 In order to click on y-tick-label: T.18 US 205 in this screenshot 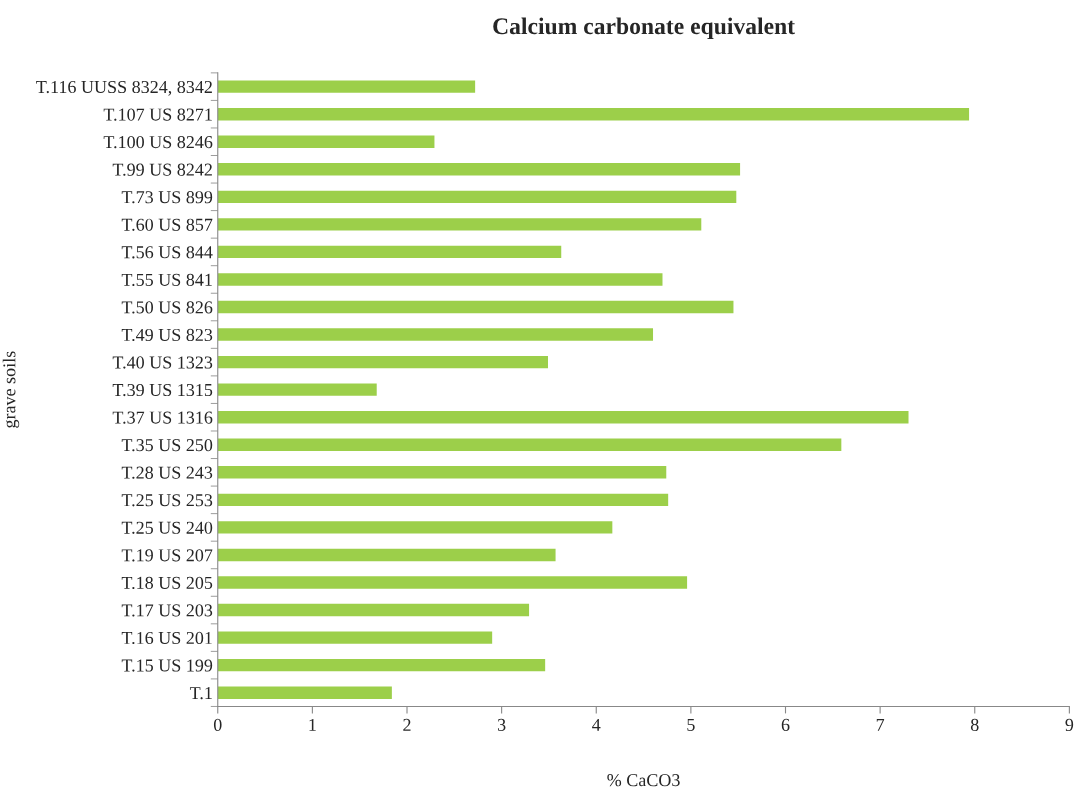, I will do `click(167, 583)`.